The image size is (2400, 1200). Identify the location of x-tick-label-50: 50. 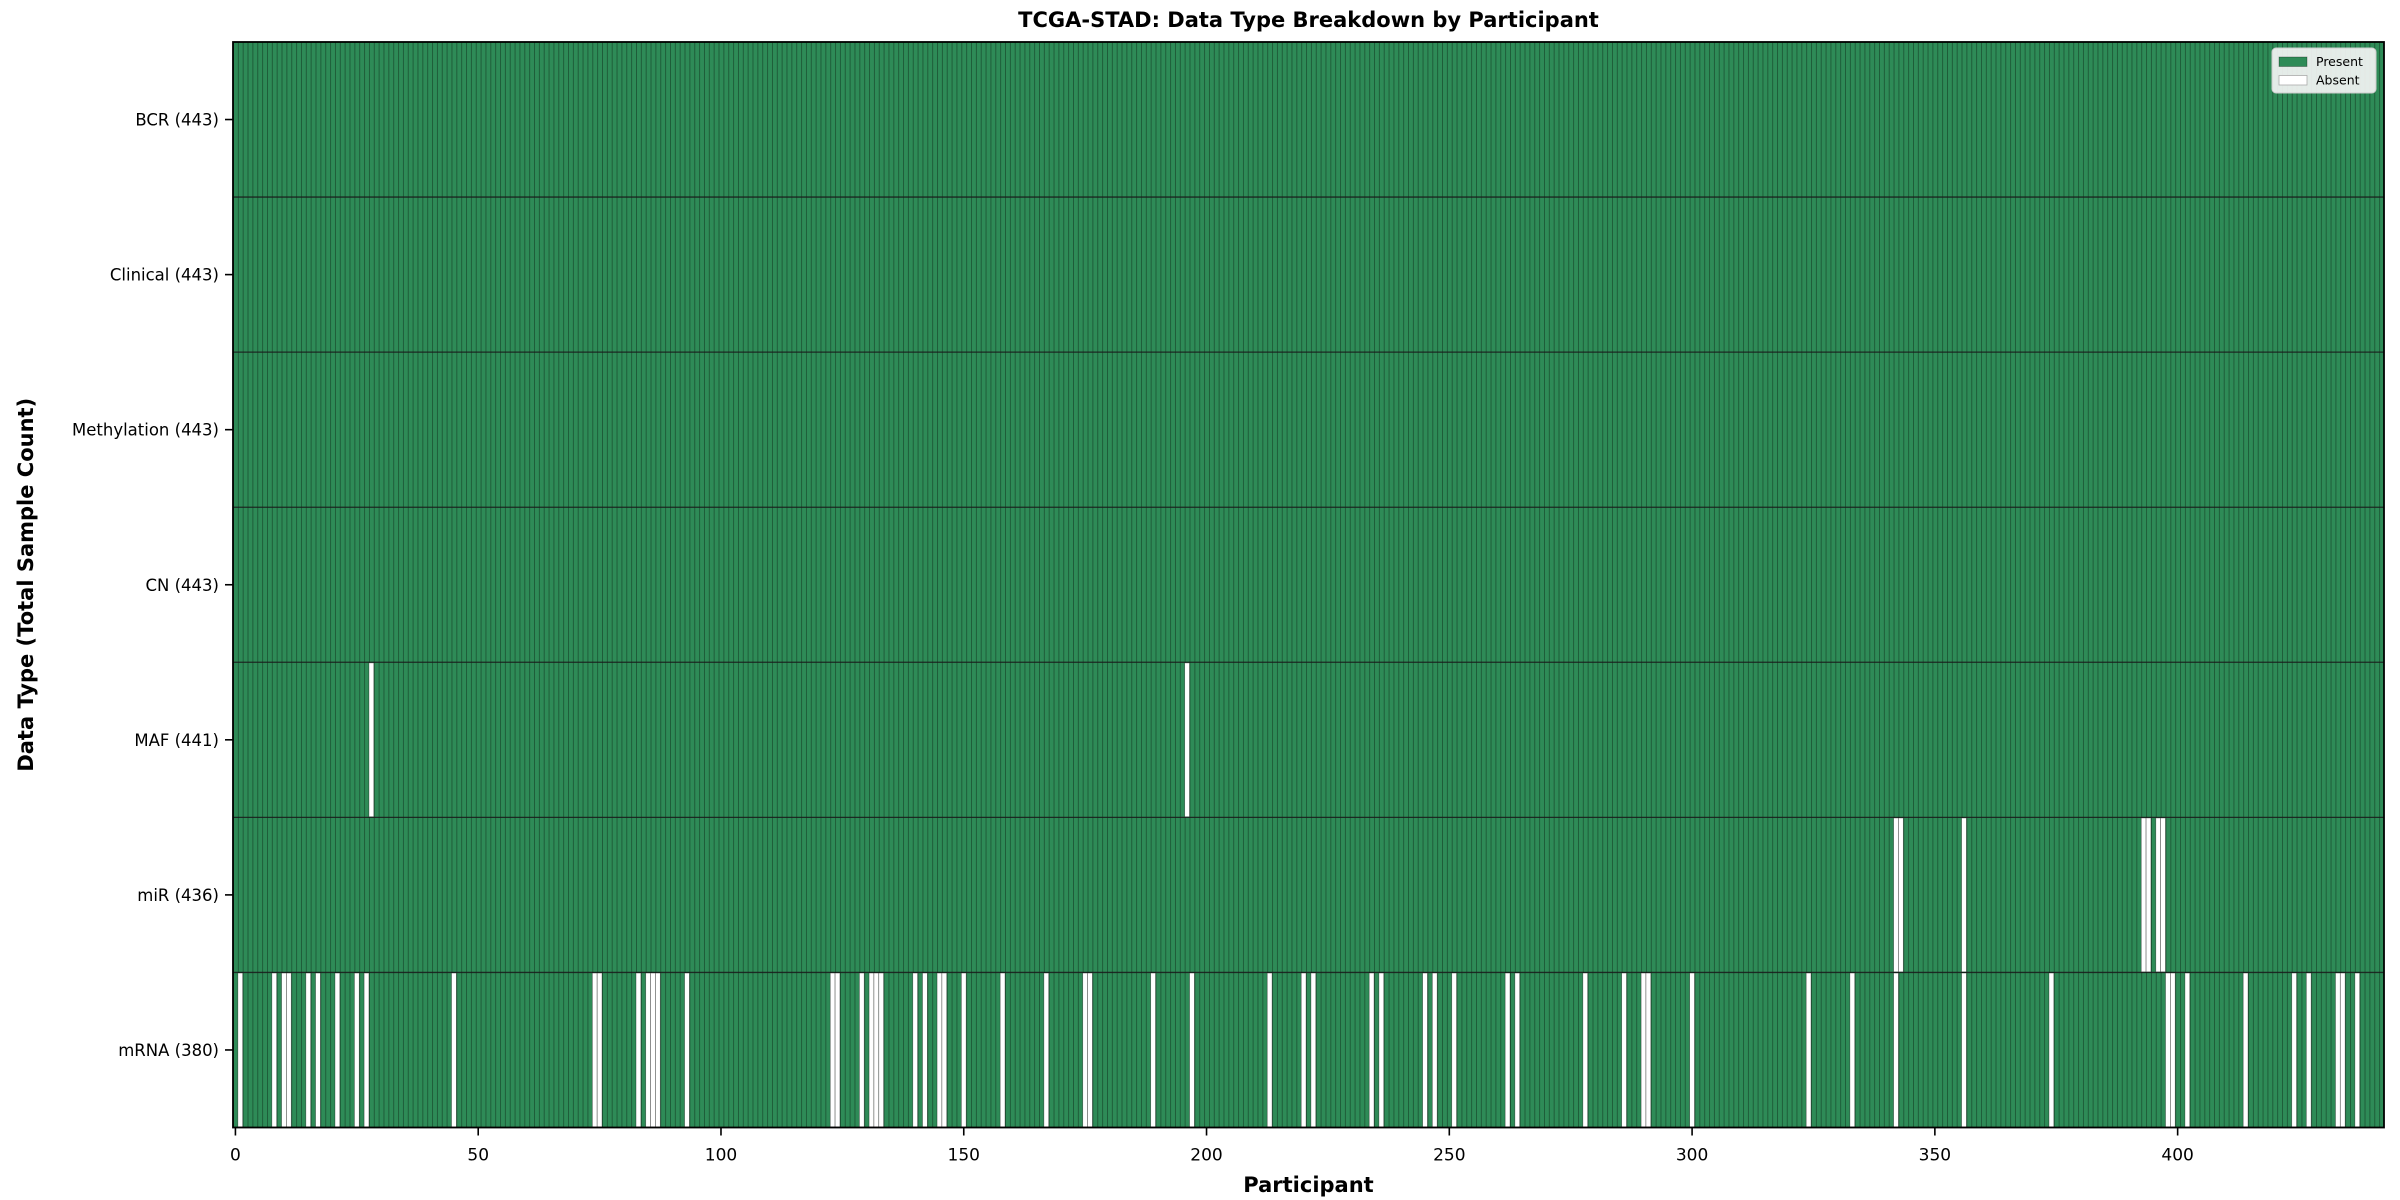
(478, 1156).